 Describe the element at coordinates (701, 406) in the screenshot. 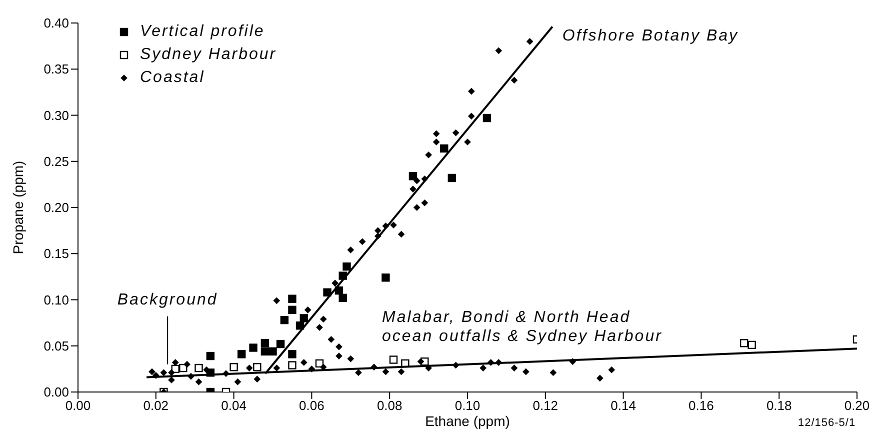

I see `x-tick-label: 0.16` at that location.